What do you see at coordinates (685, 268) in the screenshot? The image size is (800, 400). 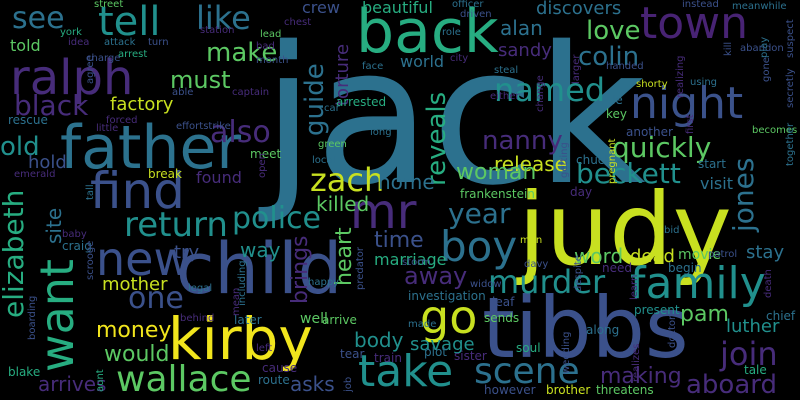 I see `word-begin: begin` at bounding box center [685, 268].